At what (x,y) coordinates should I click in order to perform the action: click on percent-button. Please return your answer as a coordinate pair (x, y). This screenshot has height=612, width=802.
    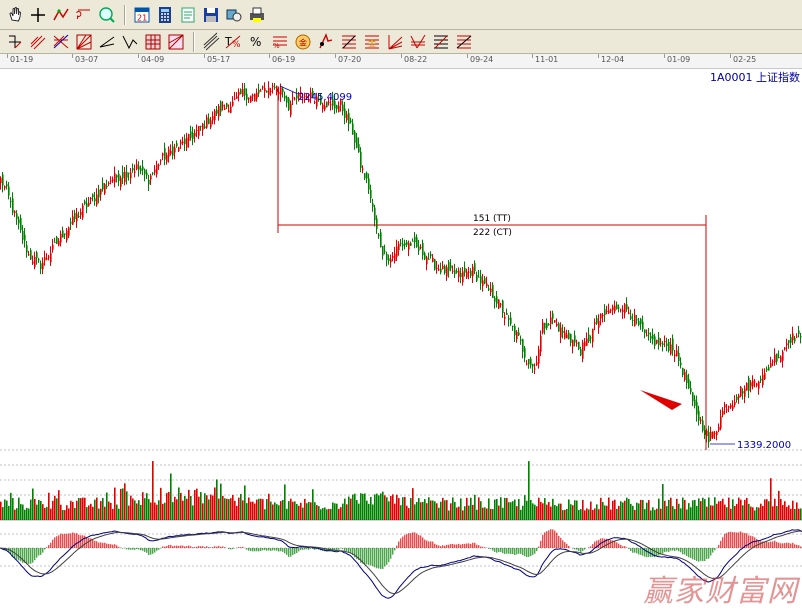
    Looking at the image, I should click on (211, 42).